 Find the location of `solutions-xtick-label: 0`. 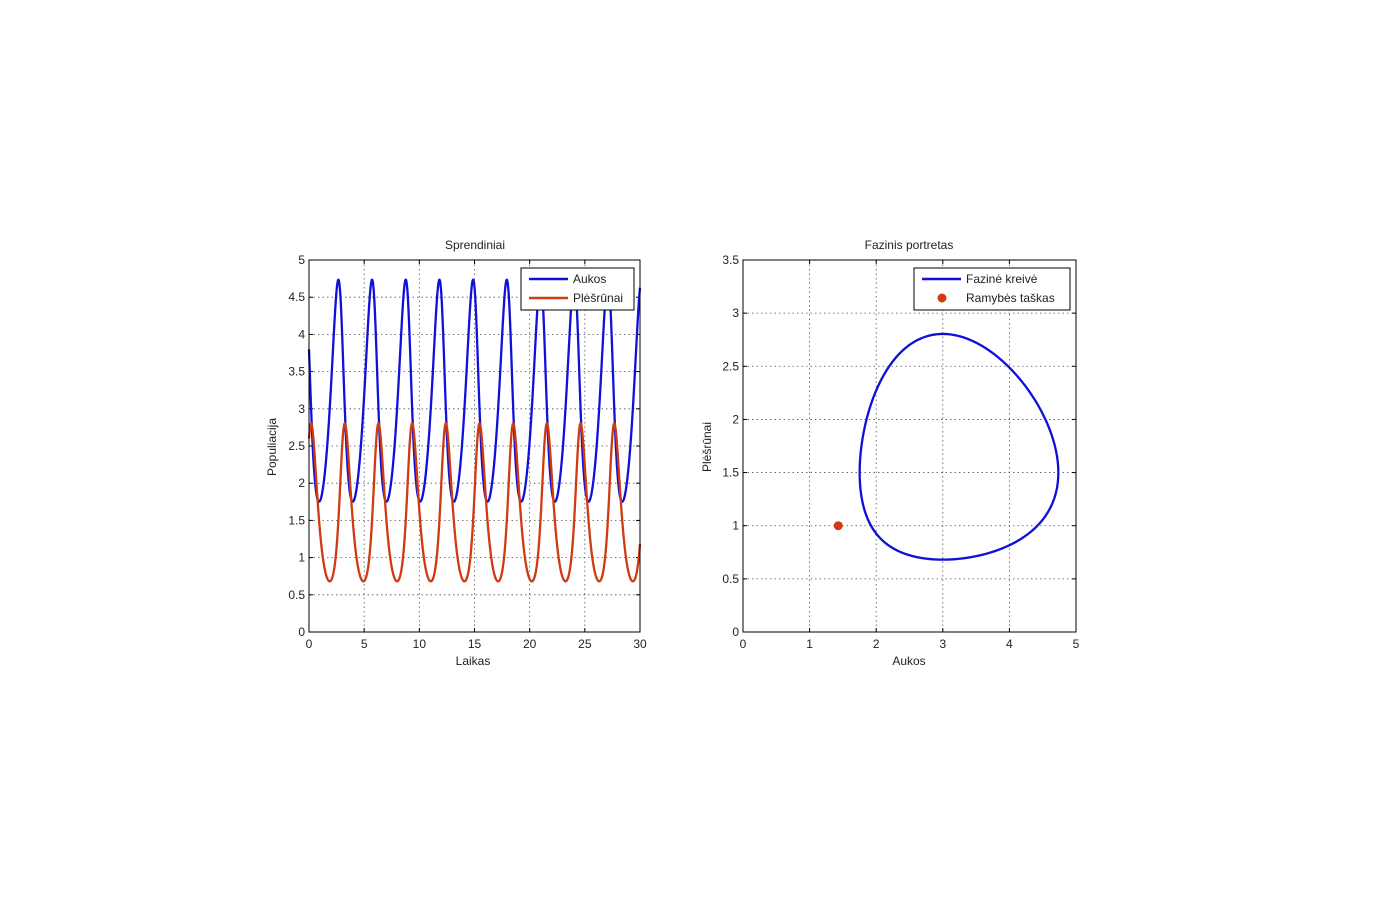

solutions-xtick-label: 0 is located at coordinates (309, 644).